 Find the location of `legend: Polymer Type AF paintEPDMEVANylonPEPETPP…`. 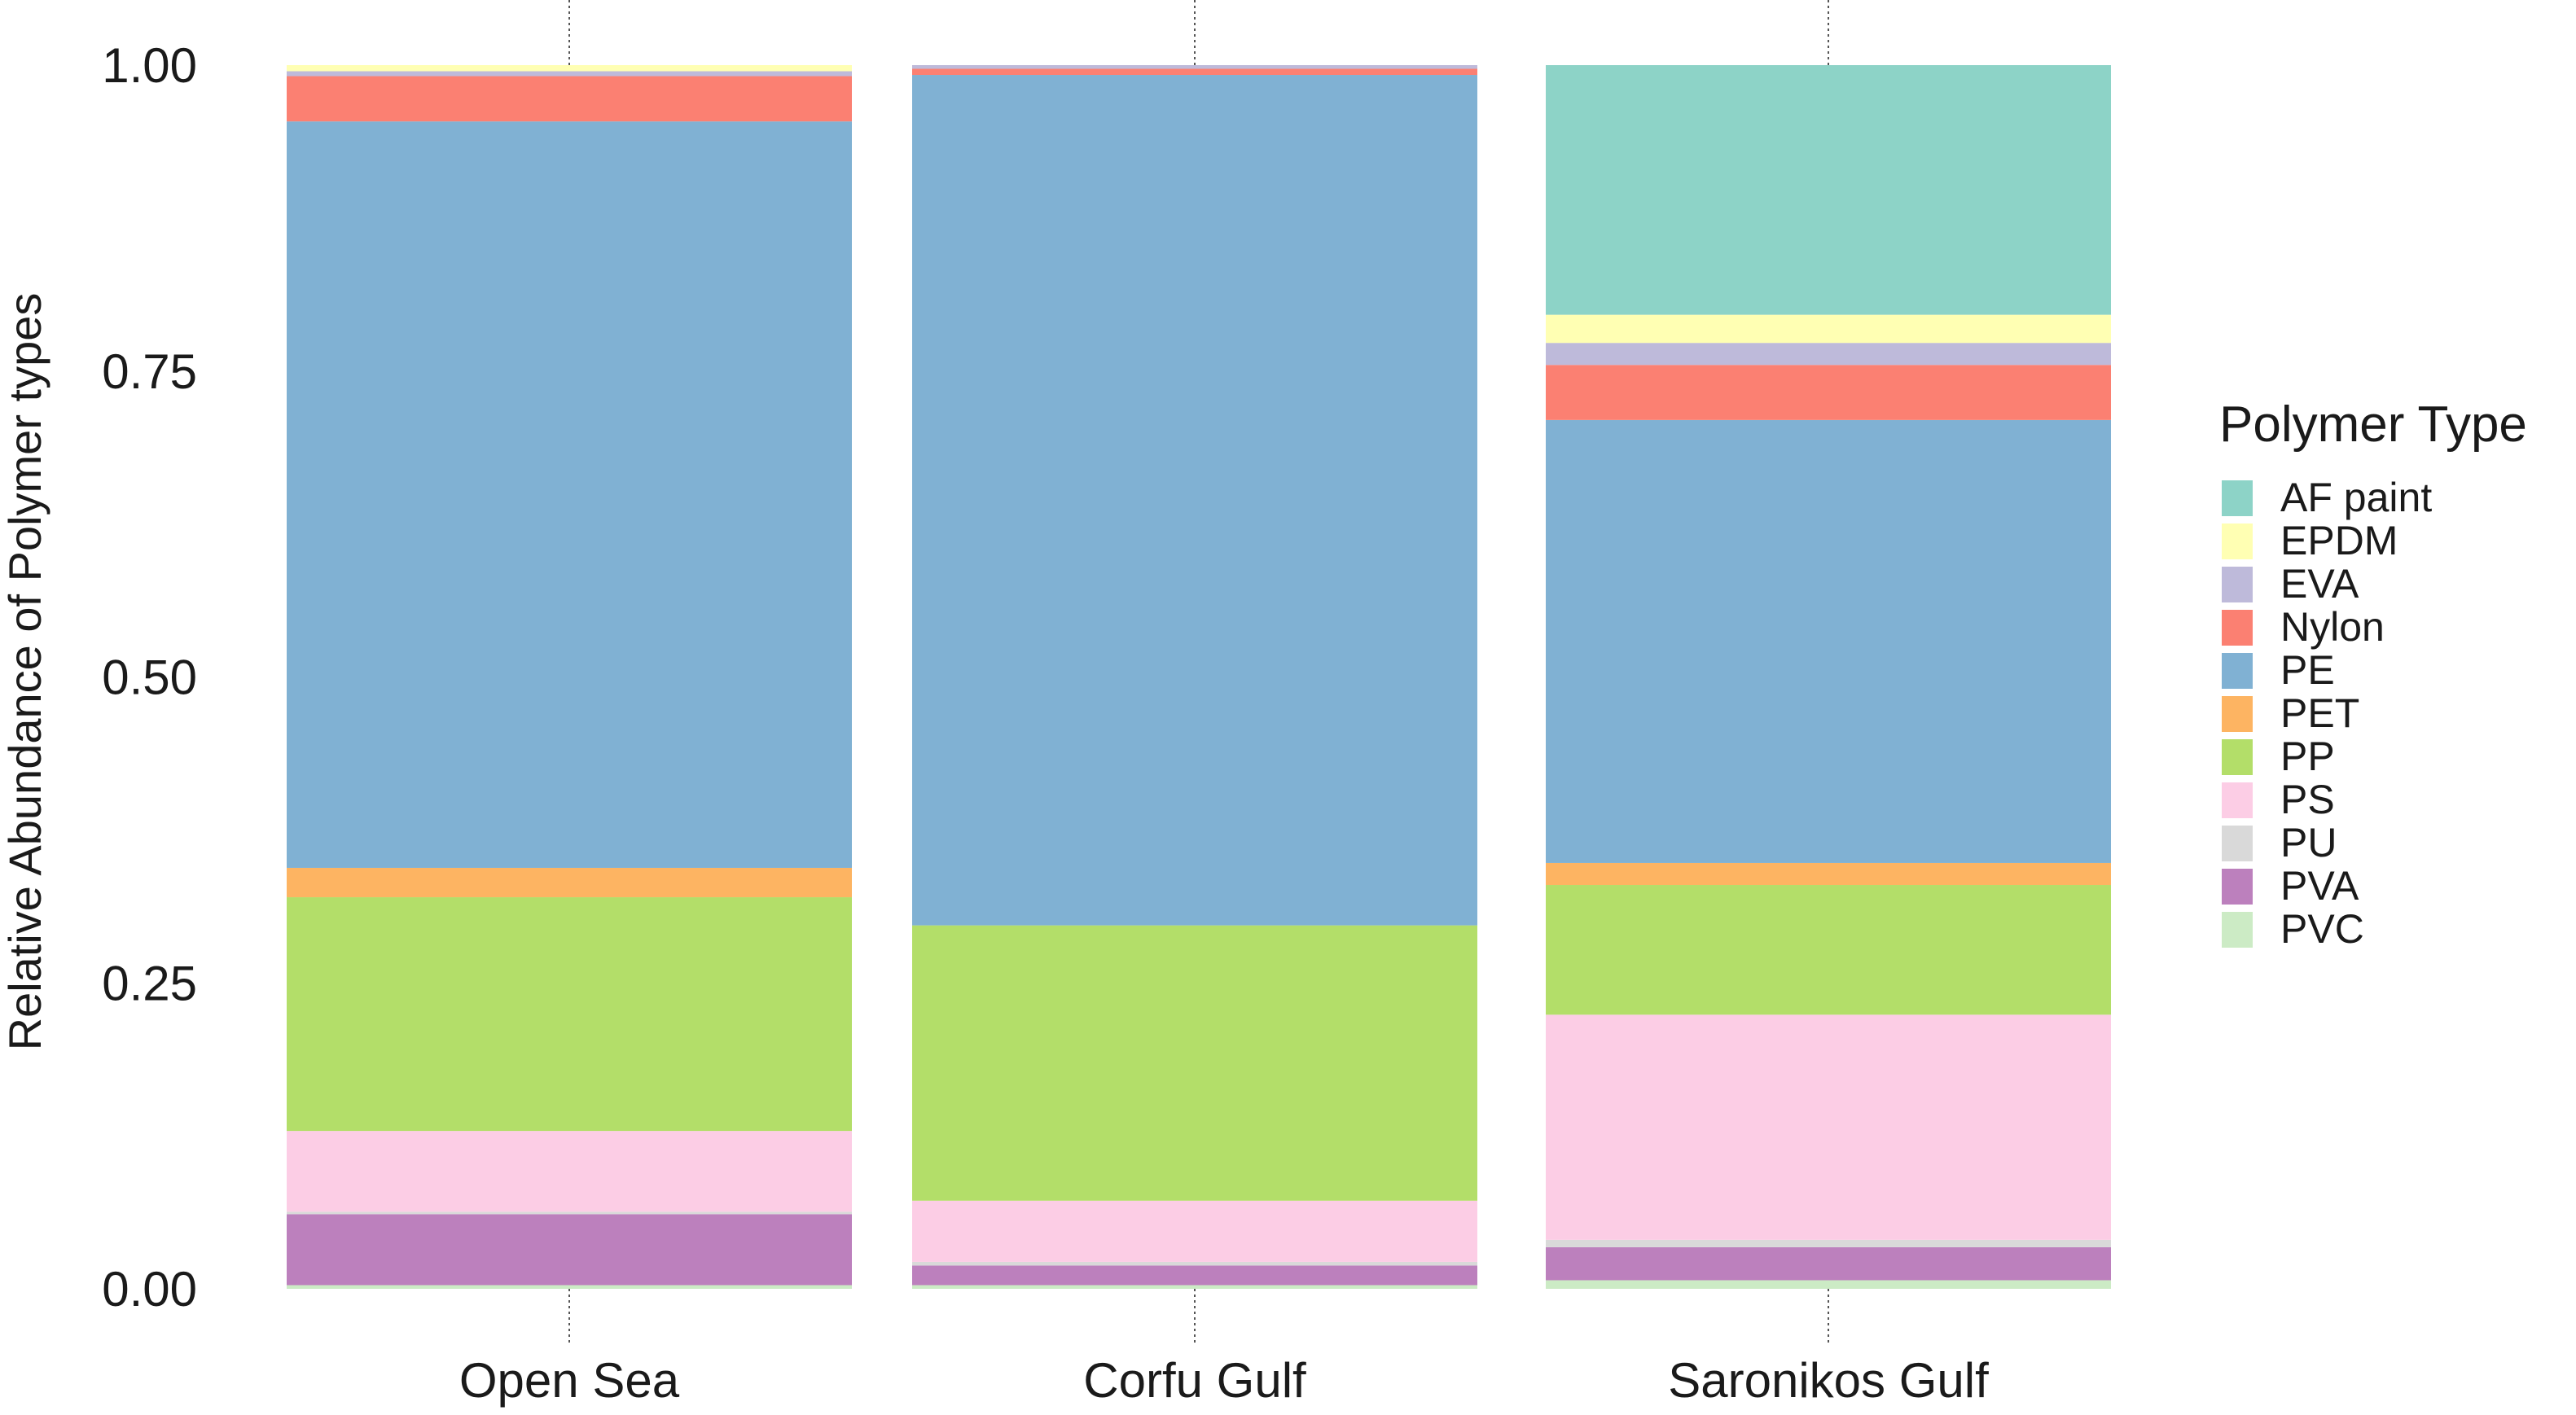

legend: Polymer Type AF paintEPDMEVANylonPEPETPP… is located at coordinates (2373, 674).